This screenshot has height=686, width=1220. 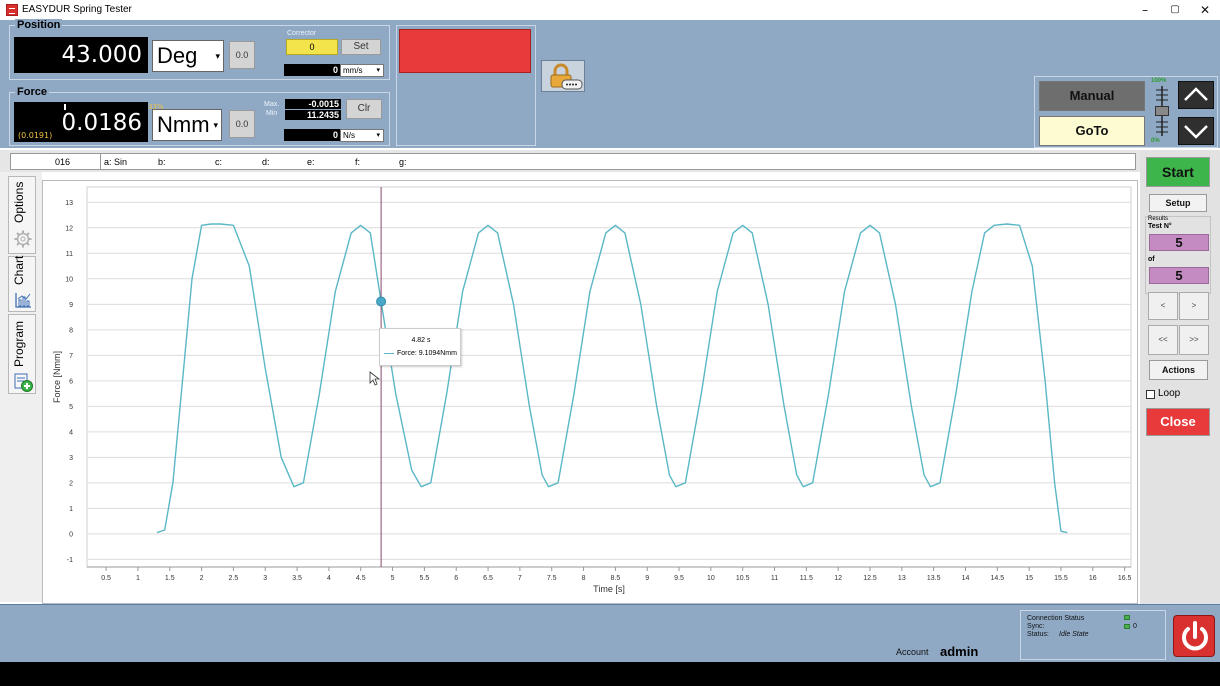 I want to click on lock-icon, so click(x=566, y=76).